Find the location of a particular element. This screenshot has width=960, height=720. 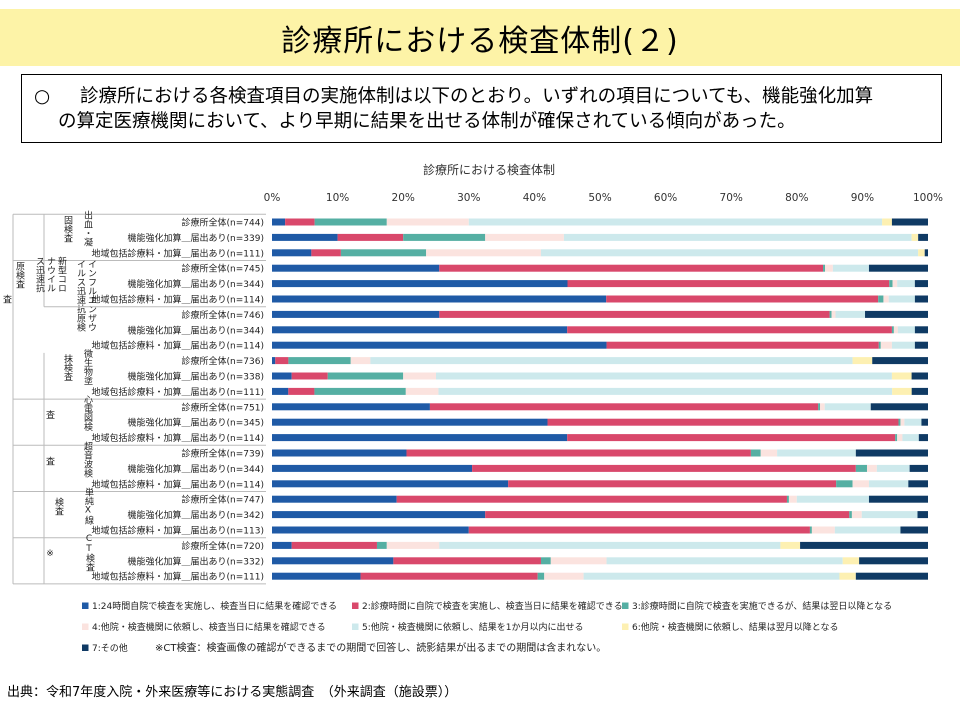

category-label: 診療所全体(n=736) is located at coordinates (223, 361).